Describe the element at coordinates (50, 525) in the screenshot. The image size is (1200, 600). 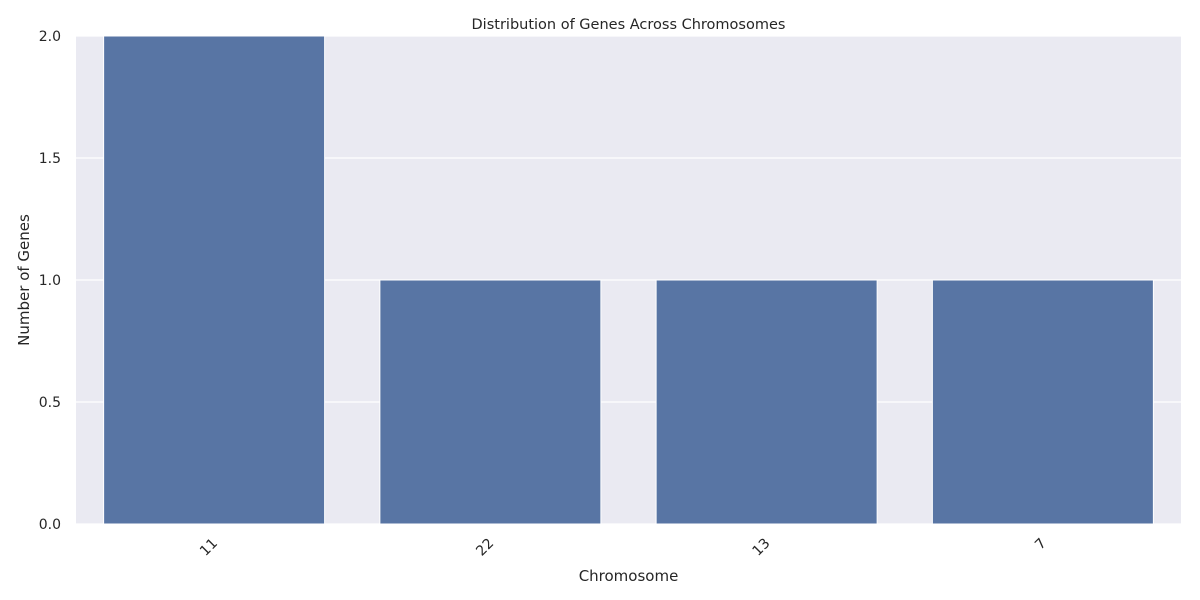
I see `y-tick-label: 0.0` at that location.